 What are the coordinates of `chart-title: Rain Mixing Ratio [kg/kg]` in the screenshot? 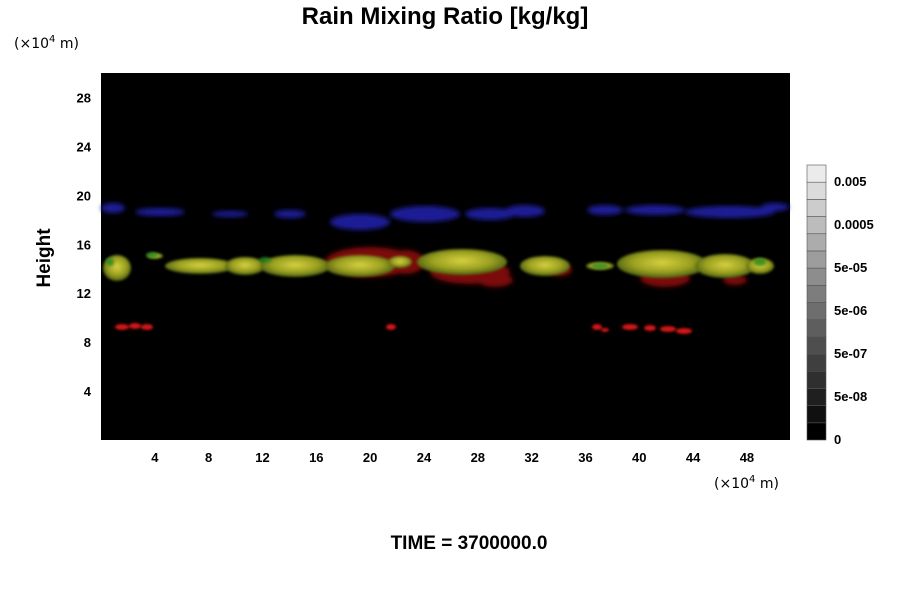 It's located at (445, 16).